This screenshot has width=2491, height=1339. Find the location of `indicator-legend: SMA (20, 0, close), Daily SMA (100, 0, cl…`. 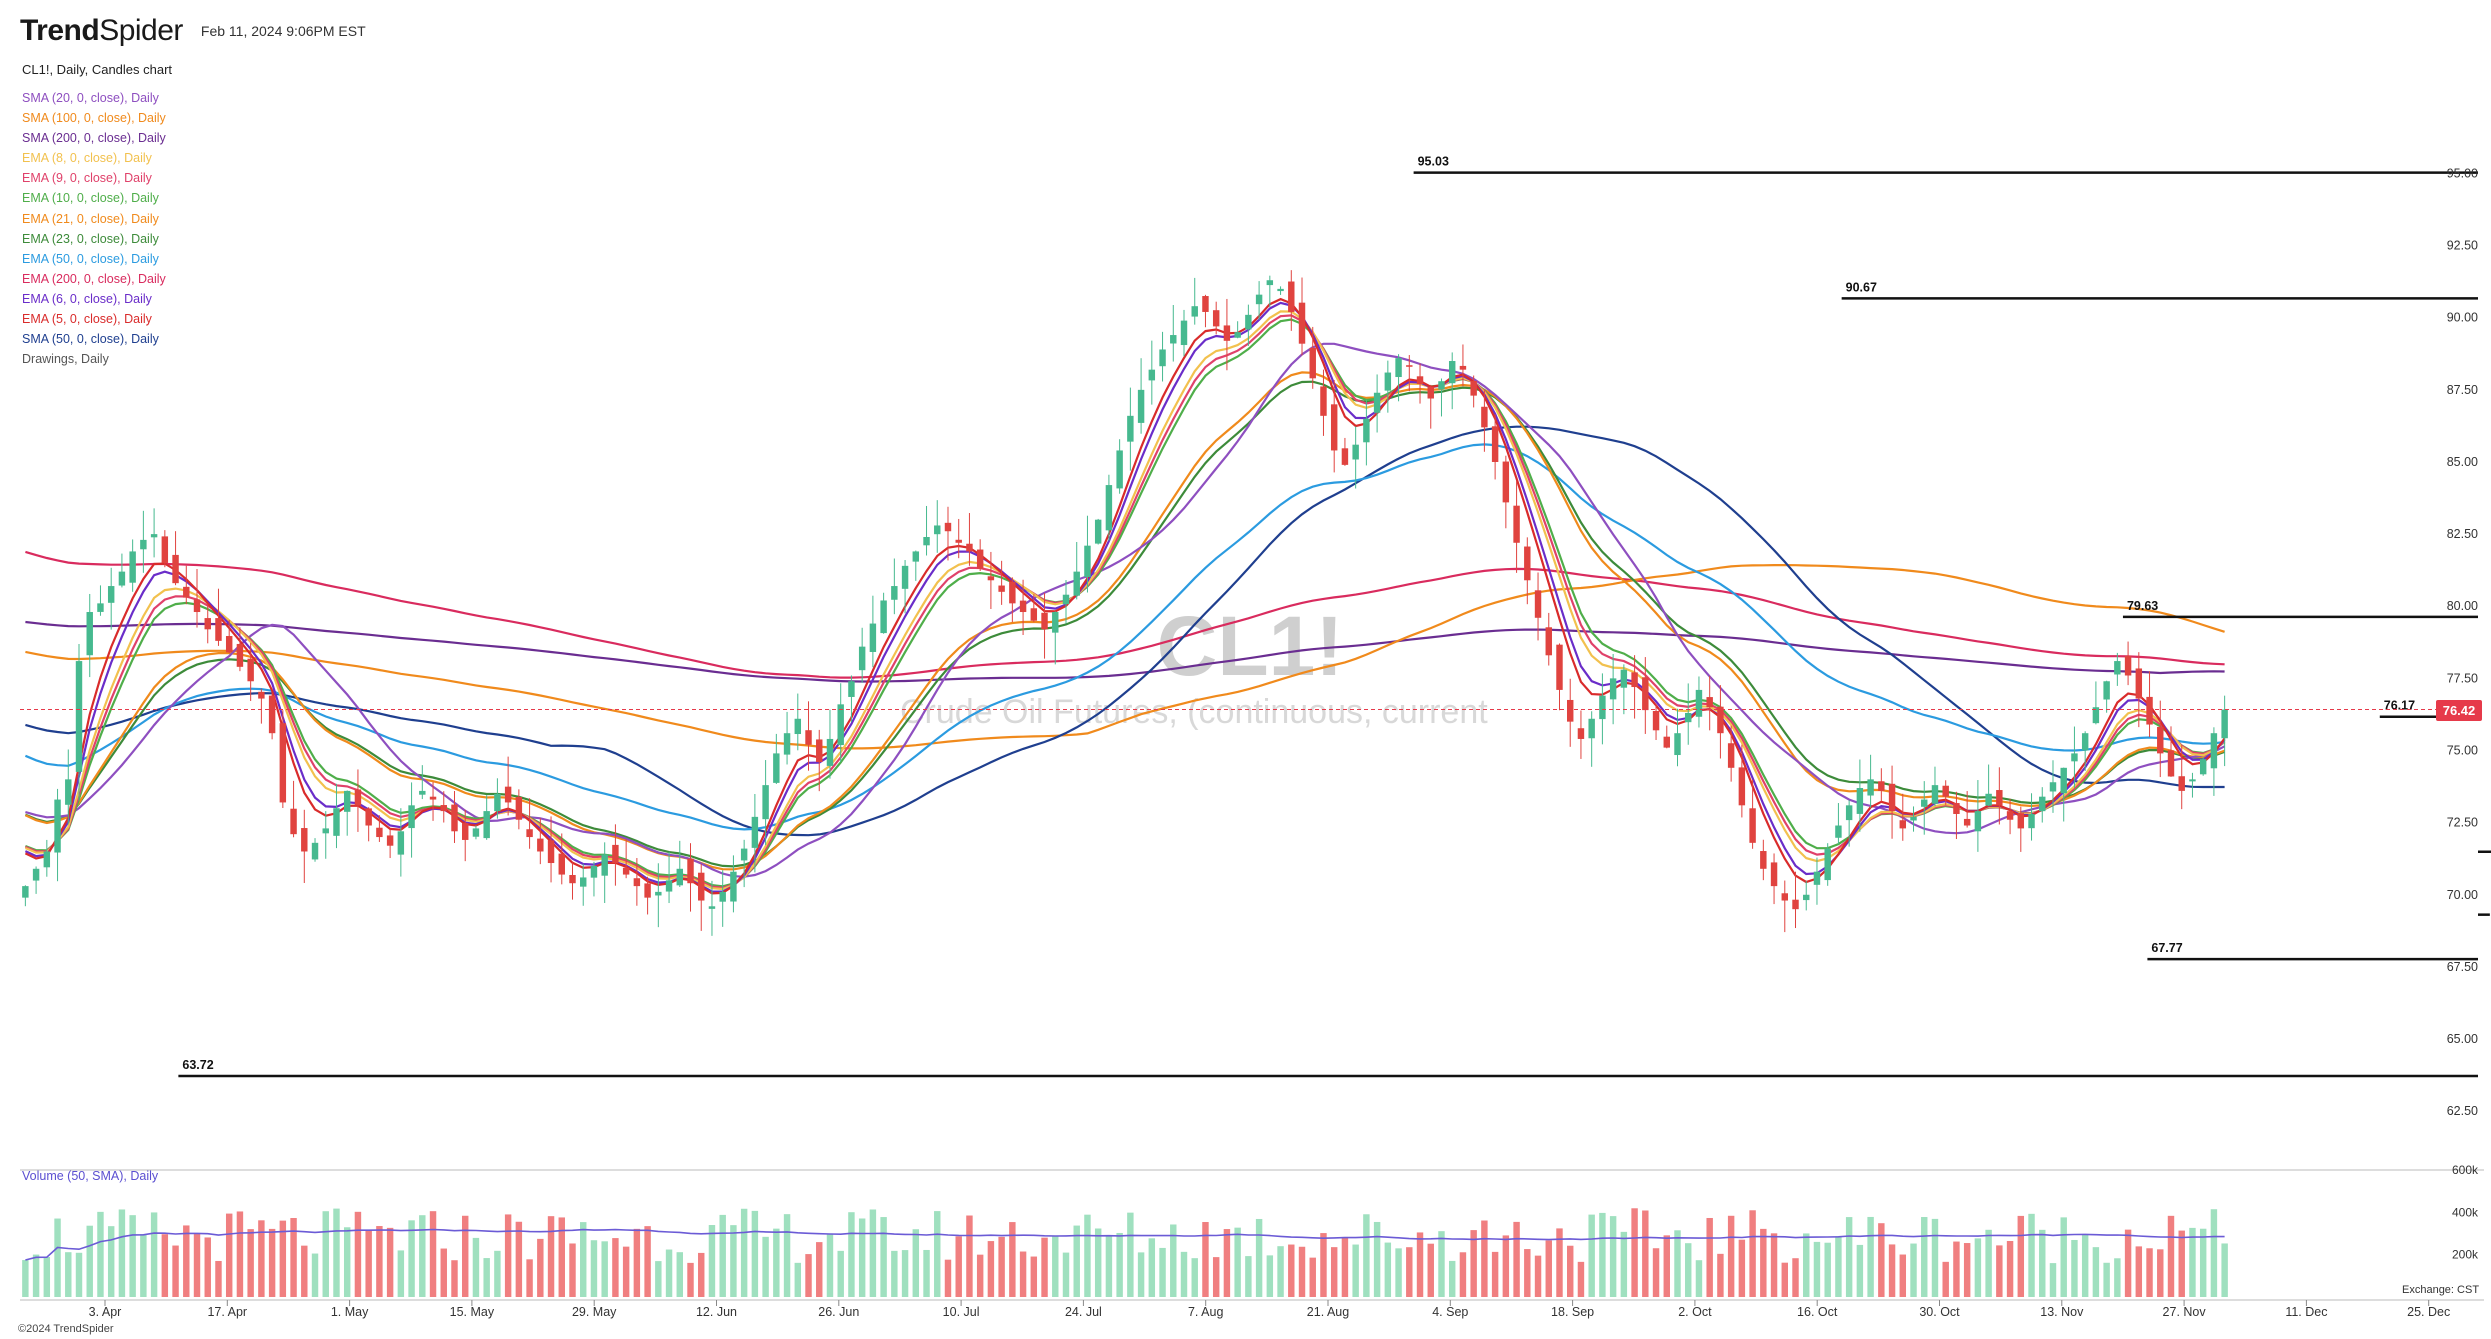

indicator-legend: SMA (20, 0, close), Daily SMA (100, 0, cl… is located at coordinates (94, 228).